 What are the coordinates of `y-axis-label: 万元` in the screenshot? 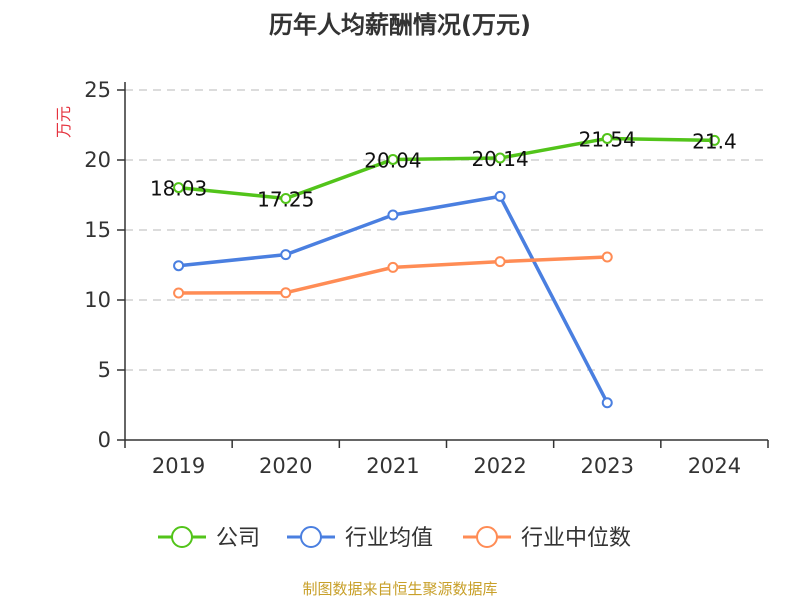 It's located at (63, 122).